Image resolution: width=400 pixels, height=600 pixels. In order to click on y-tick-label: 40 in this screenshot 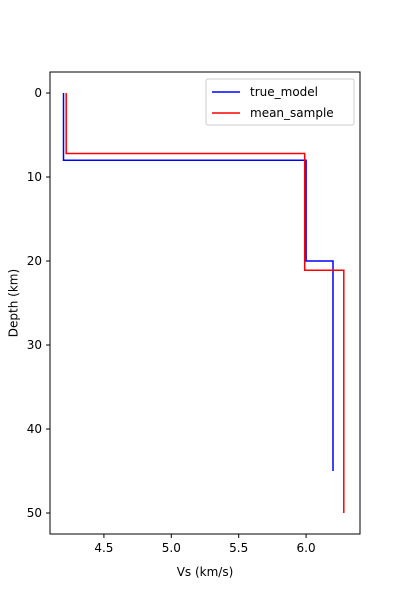, I will do `click(34, 429)`.